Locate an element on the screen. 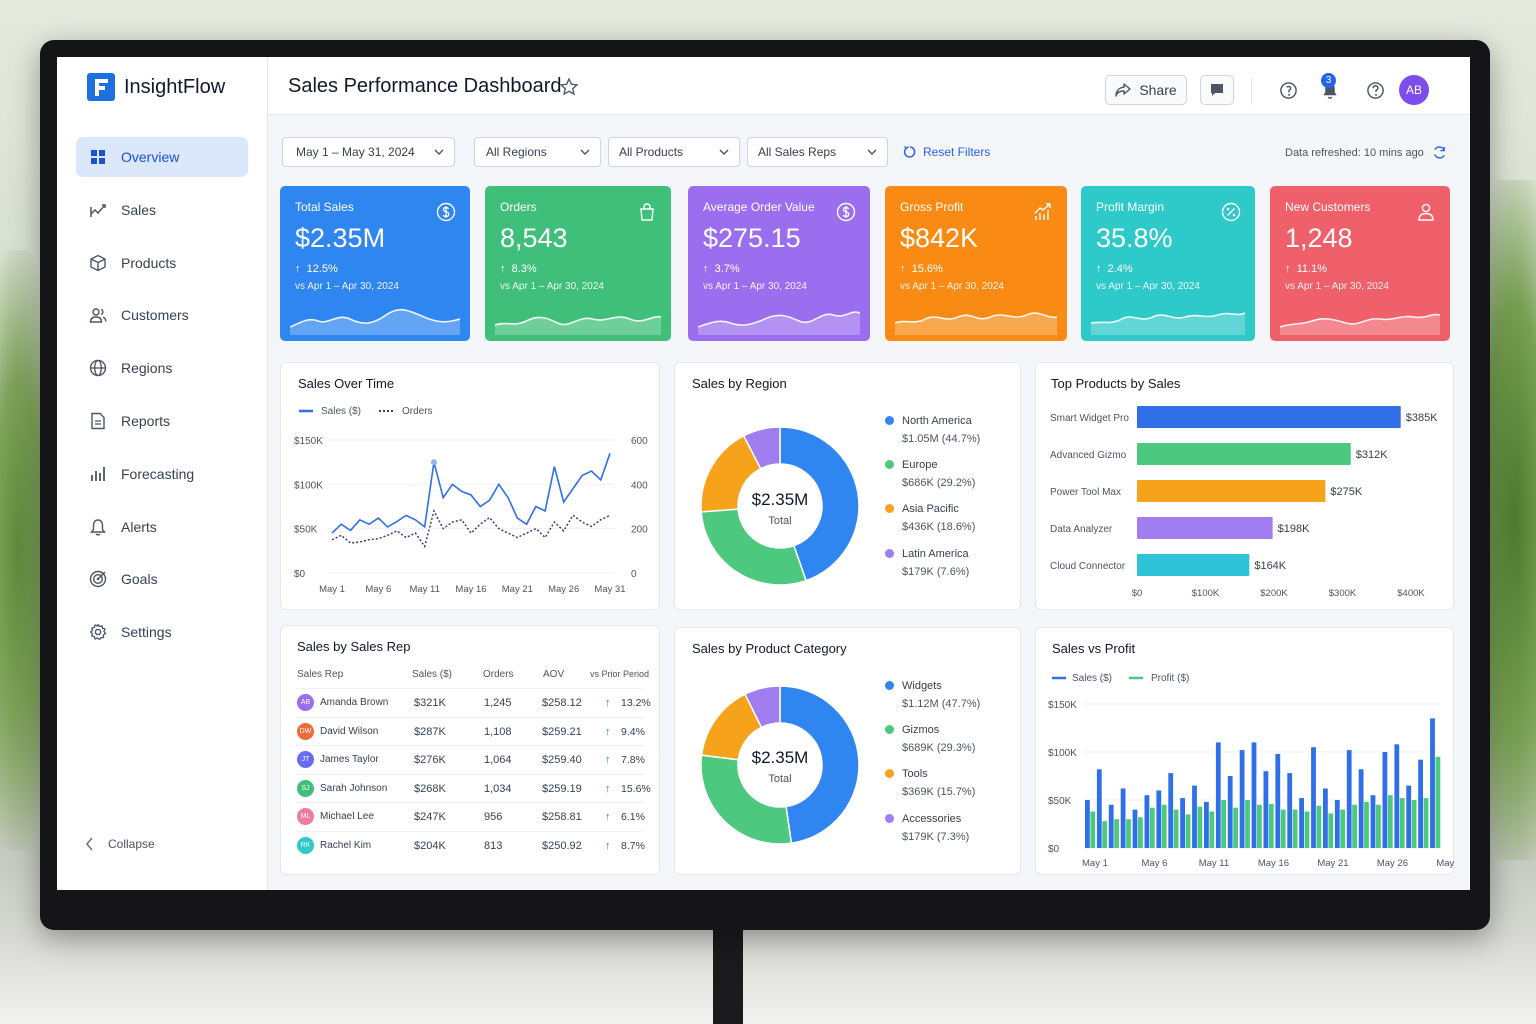 The height and width of the screenshot is (1024, 1536). favorite-star-icon is located at coordinates (569, 87).